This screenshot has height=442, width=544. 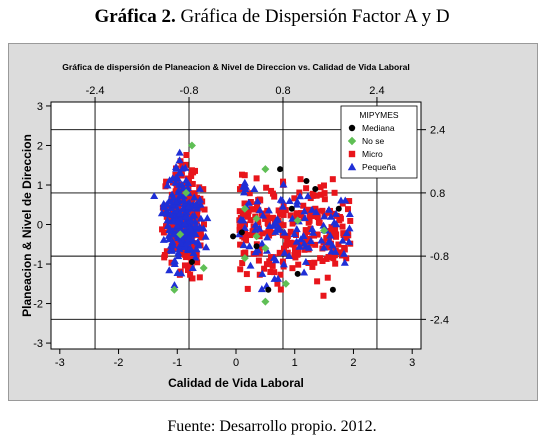 I want to click on x-axis-label: Calidad de Vida Laboral, so click(x=236, y=383).